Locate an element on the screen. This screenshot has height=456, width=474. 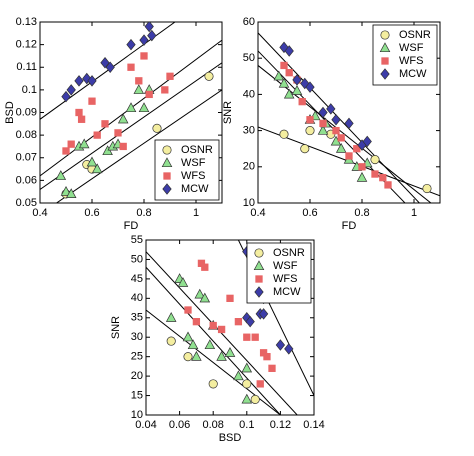
legend-label: OSNR is located at coordinates (415, 35).